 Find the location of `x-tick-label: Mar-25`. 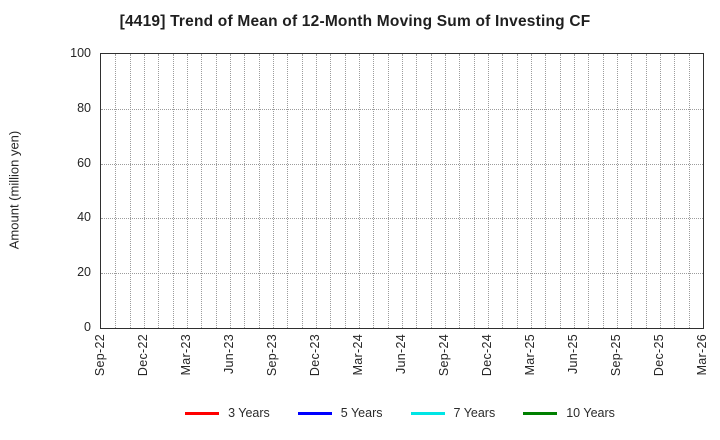

x-tick-label: Mar-25 is located at coordinates (530, 355).